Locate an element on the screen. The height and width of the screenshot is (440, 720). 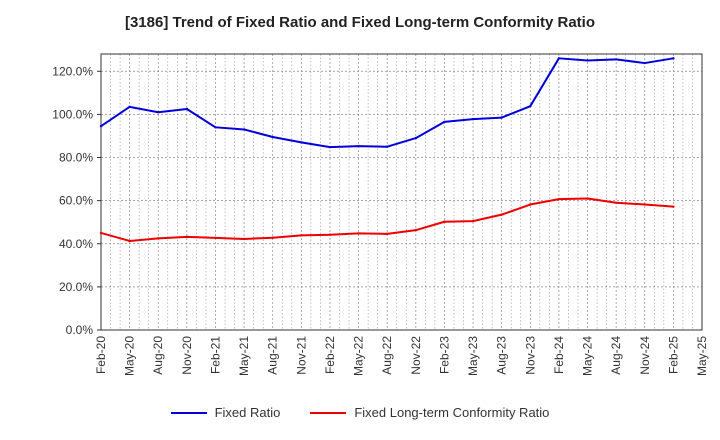
x-tick-label: Feb-20 is located at coordinates (101, 355).